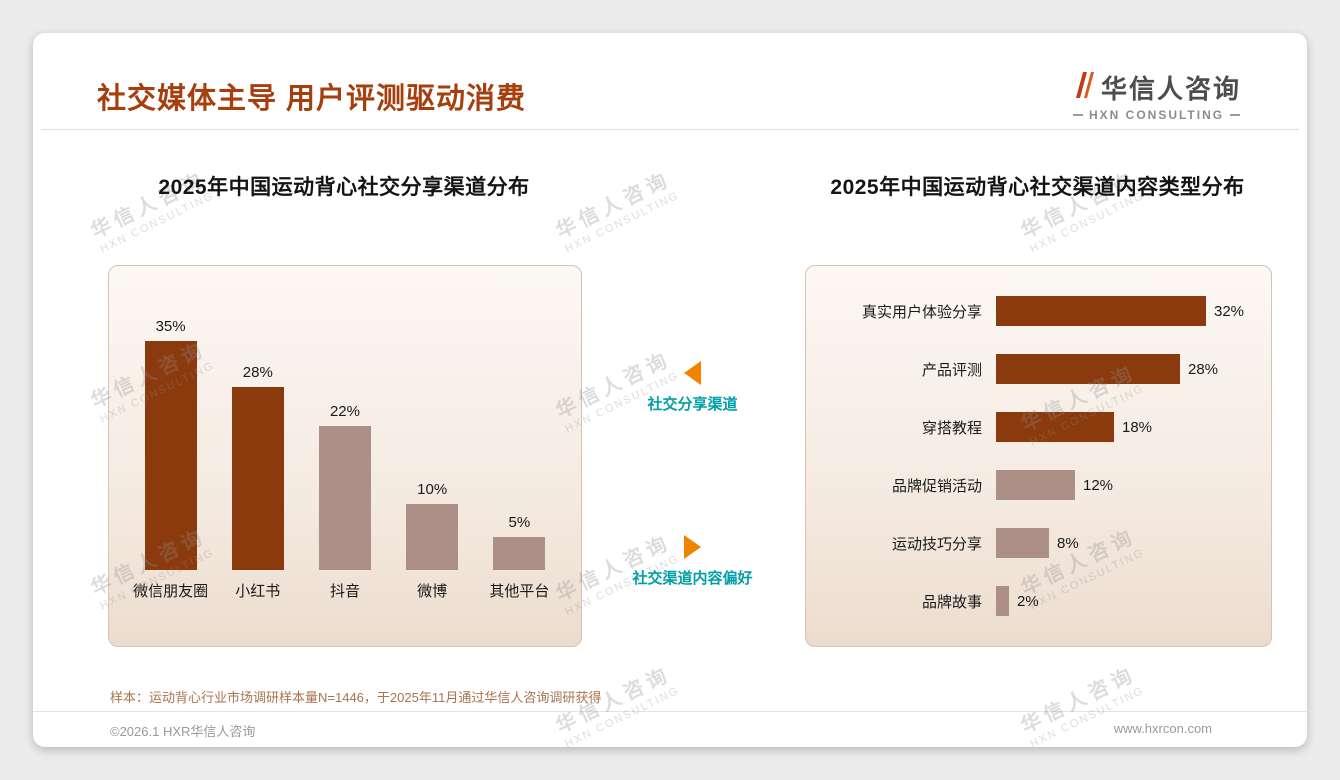 This screenshot has width=1340, height=780. Describe the element at coordinates (951, 602) in the screenshot. I see `hbar-category-label: 品牌故事` at that location.